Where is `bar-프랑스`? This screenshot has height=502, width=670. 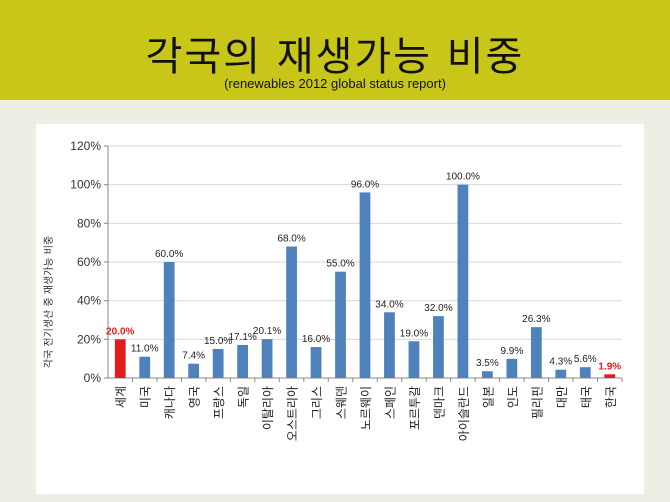 bar-프랑스 is located at coordinates (218, 363).